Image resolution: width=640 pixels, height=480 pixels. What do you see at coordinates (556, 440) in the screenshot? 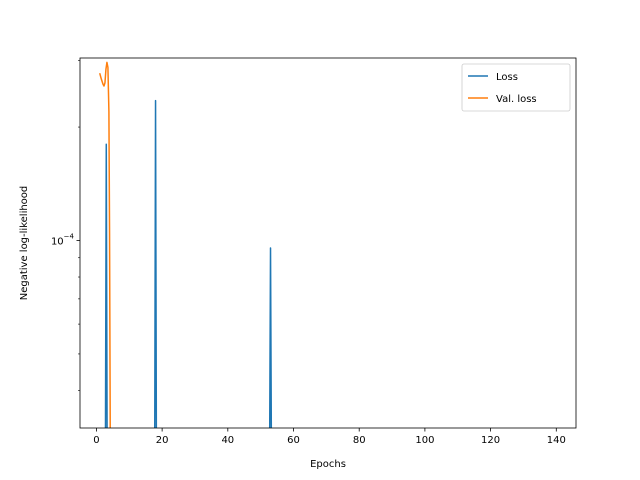
I see `x-tick-label-7: 140` at bounding box center [556, 440].